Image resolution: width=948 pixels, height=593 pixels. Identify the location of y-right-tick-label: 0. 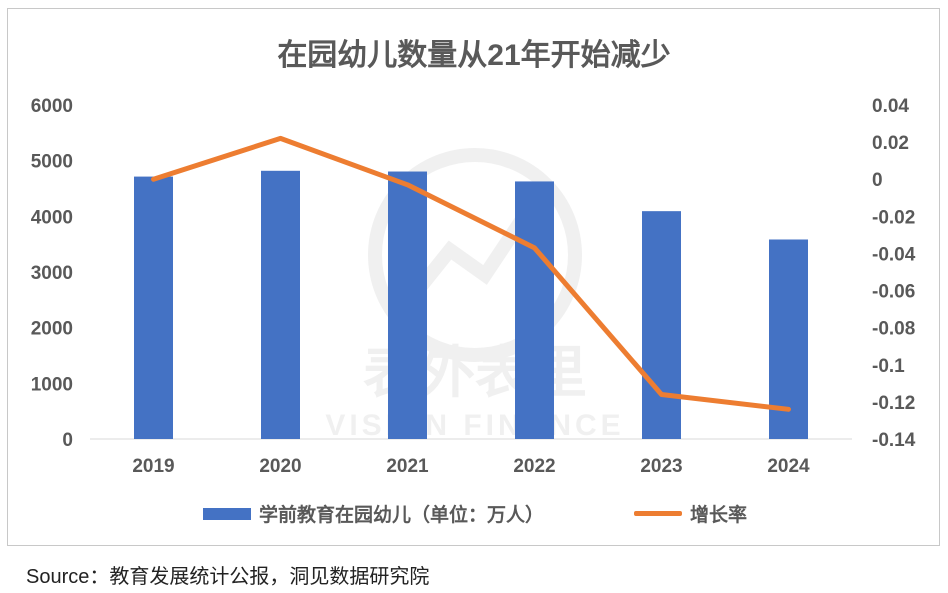
(877, 180).